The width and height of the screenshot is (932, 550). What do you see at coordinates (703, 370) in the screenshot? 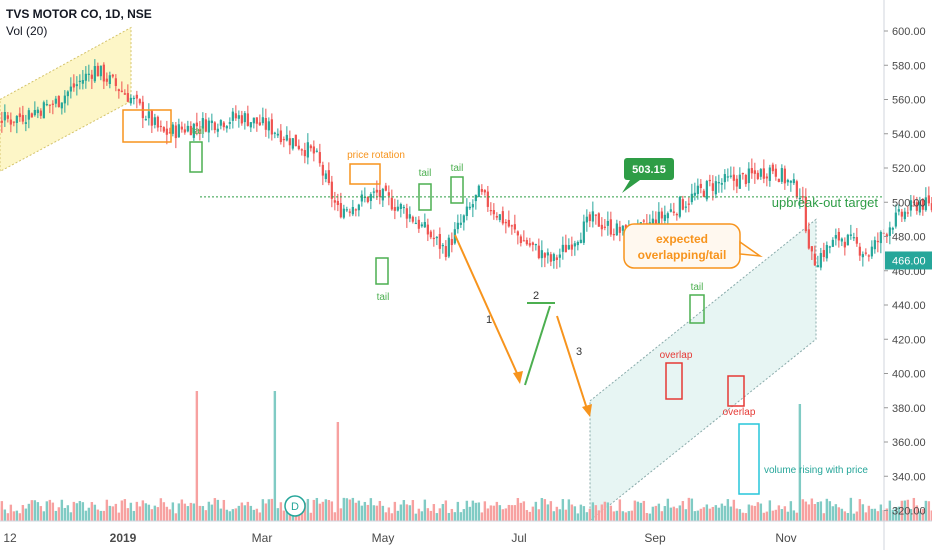
I see `teal-channel` at bounding box center [703, 370].